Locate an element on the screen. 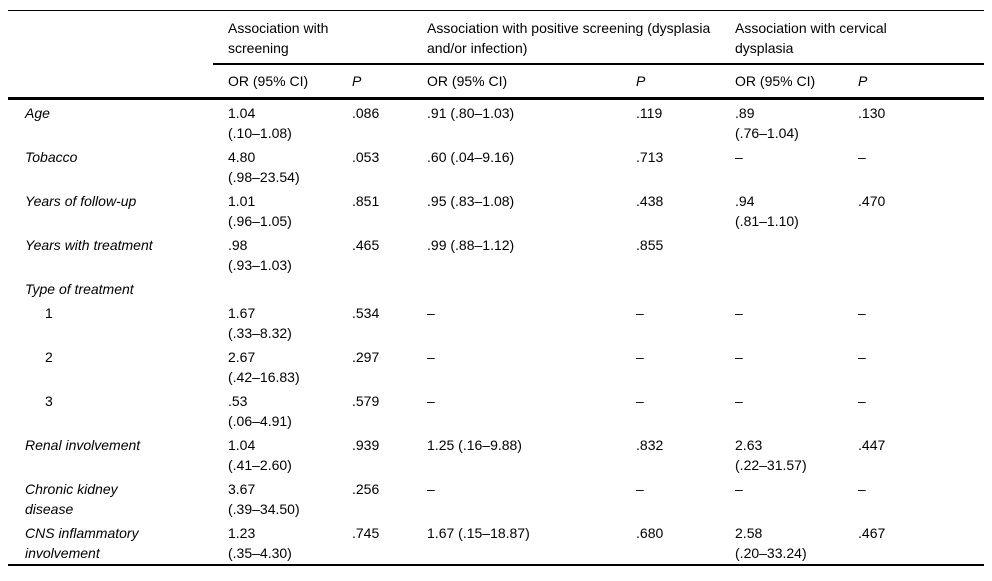 Image resolution: width=992 pixels, height=581 pixels. or-ci-cell: 1.67 (.15–18.87) is located at coordinates (478, 533).